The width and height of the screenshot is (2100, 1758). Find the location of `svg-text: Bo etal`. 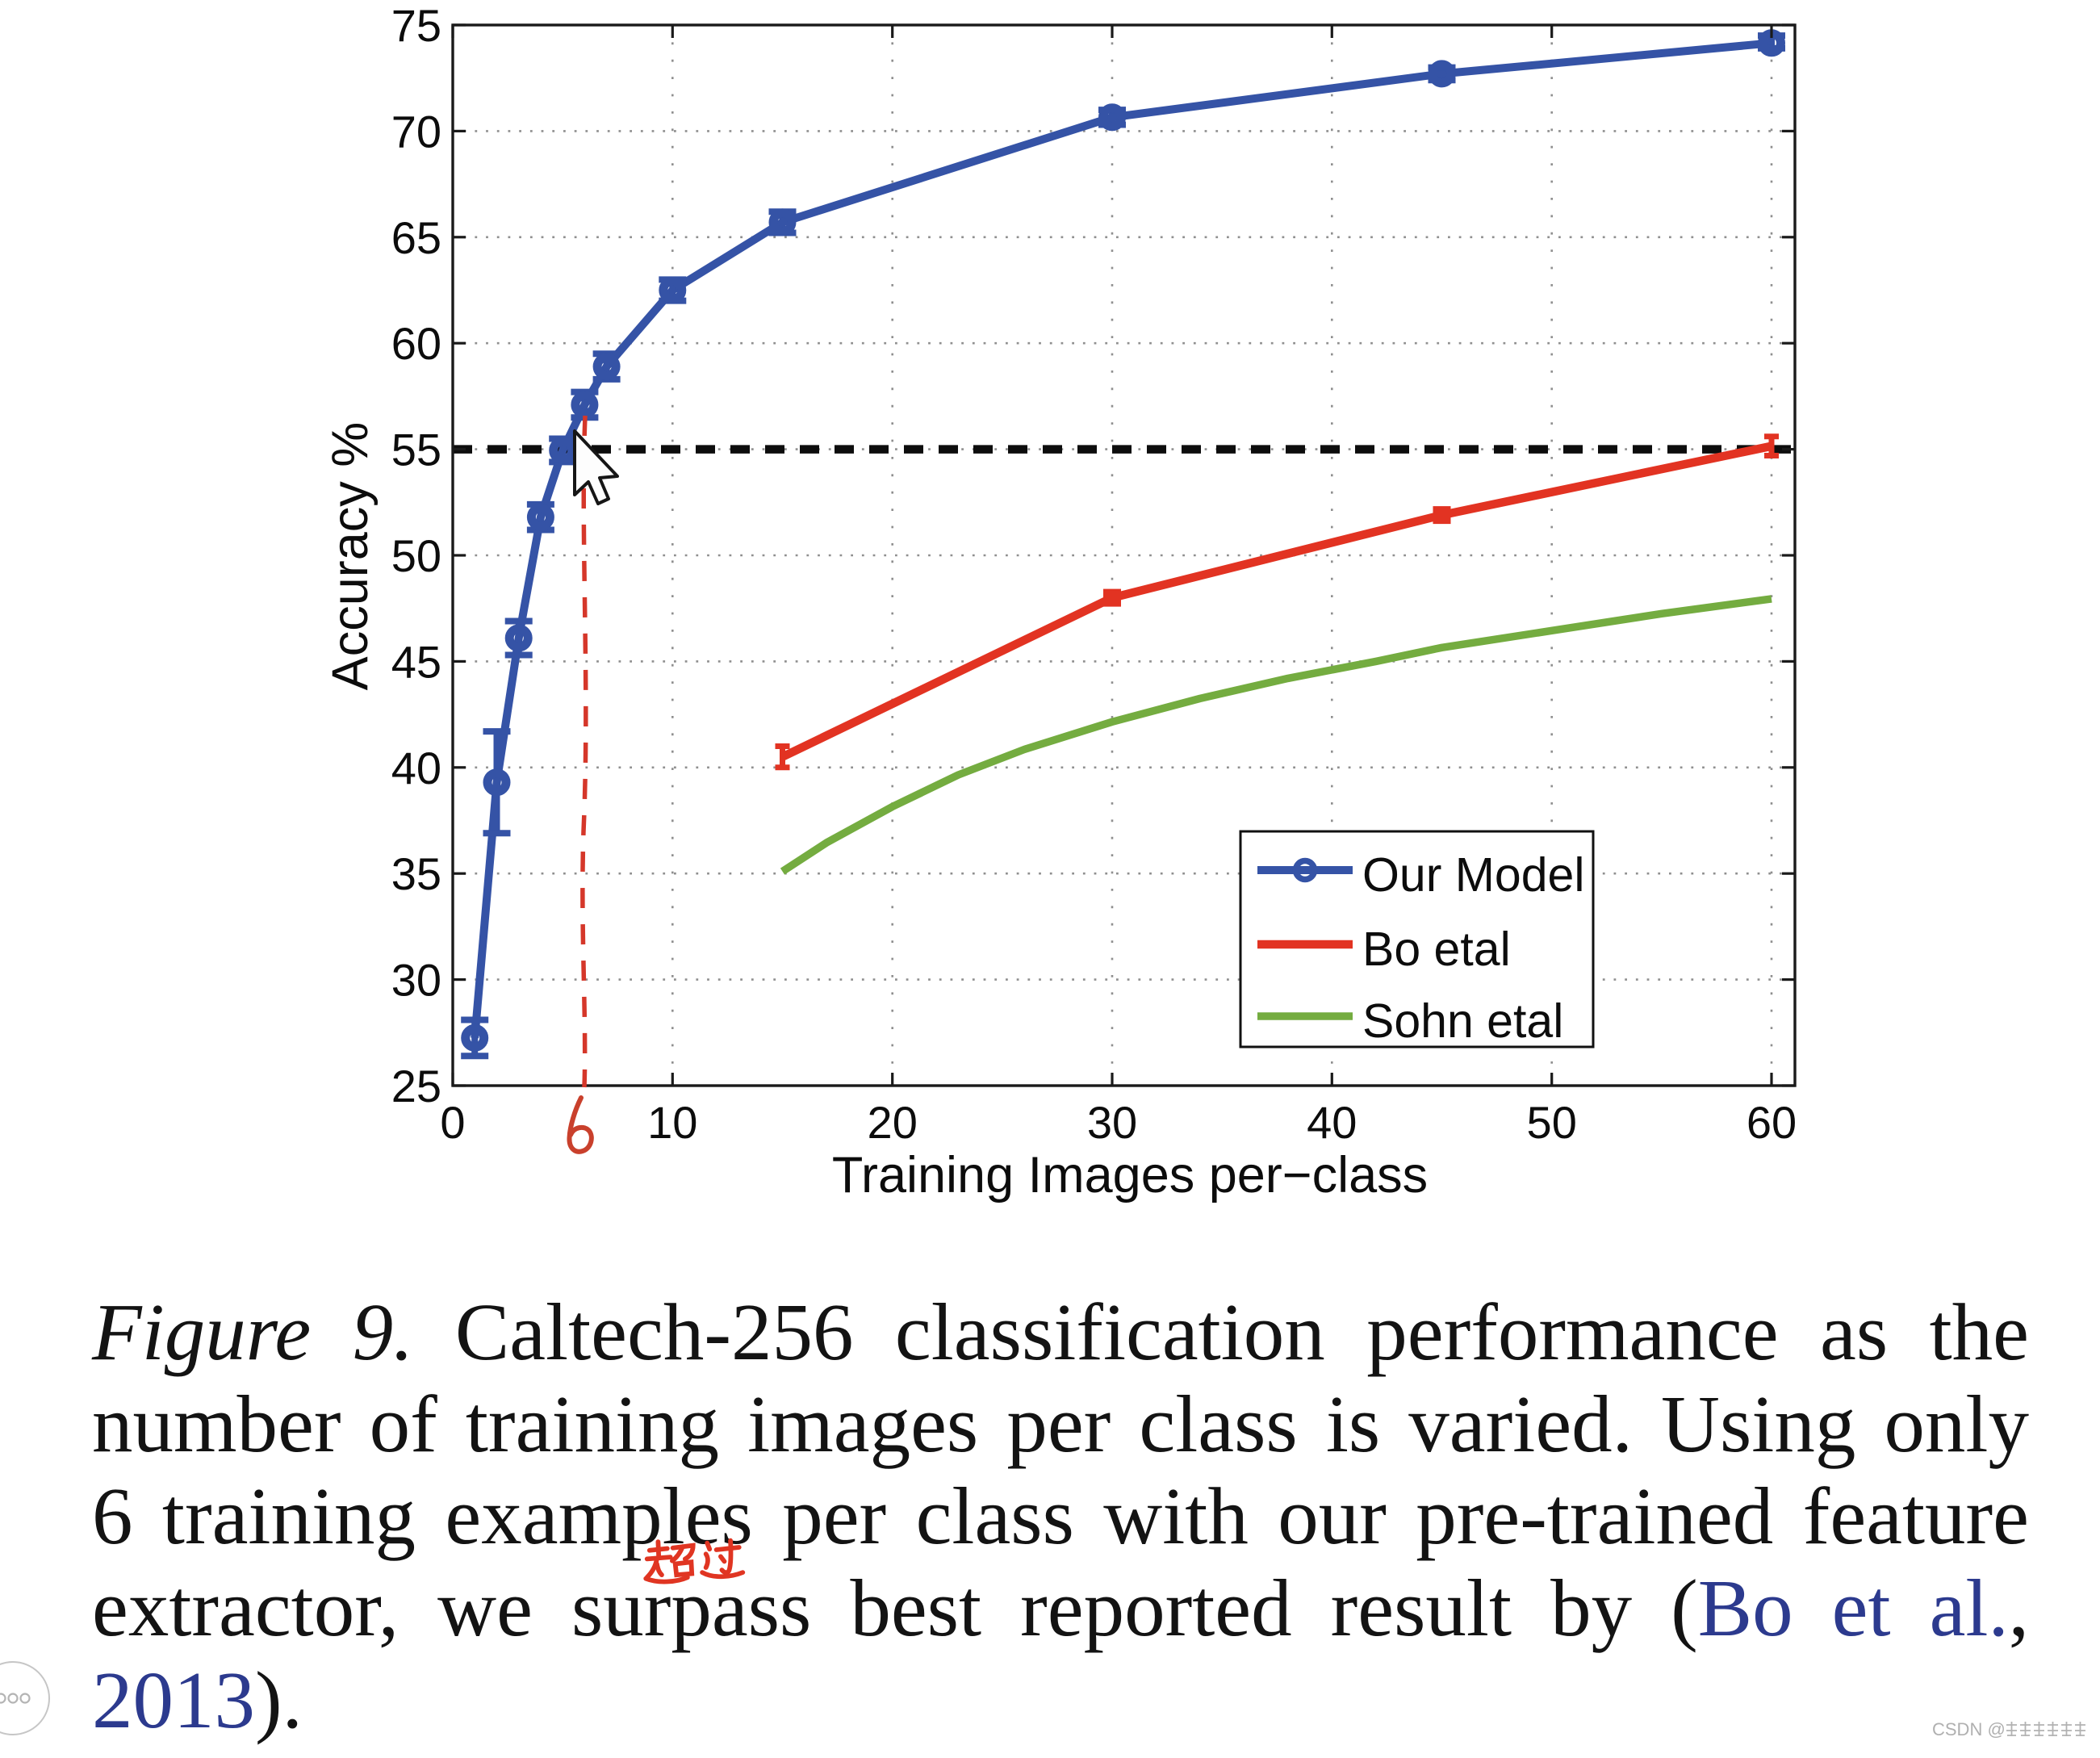

svg-text: Bo etal is located at coordinates (1436, 949).